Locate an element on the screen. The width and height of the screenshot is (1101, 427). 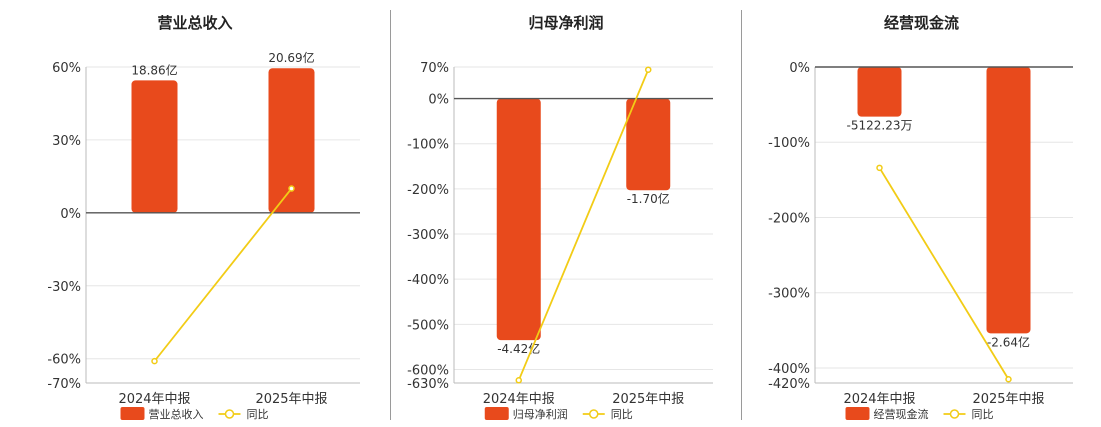
bar-value-label: -1.70亿 is located at coordinates (648, 198).